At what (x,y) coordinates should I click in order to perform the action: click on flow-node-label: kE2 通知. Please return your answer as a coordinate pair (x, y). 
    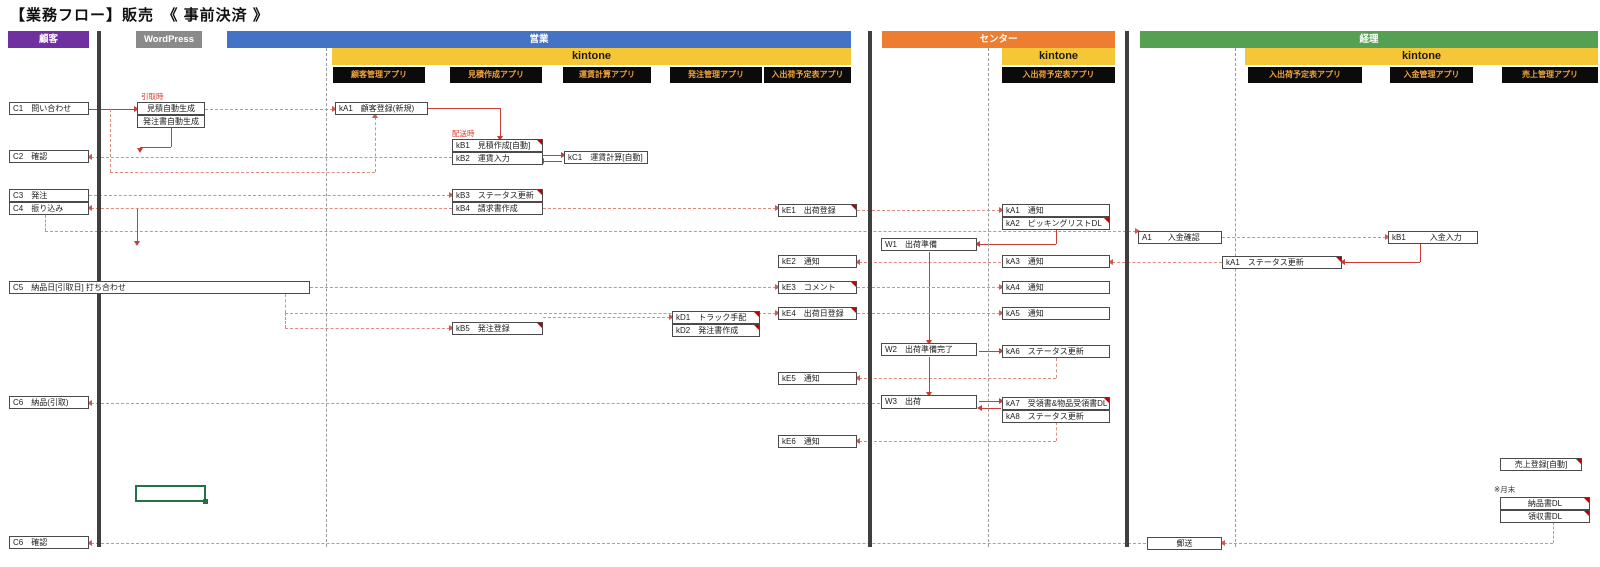
    Looking at the image, I should click on (801, 261).